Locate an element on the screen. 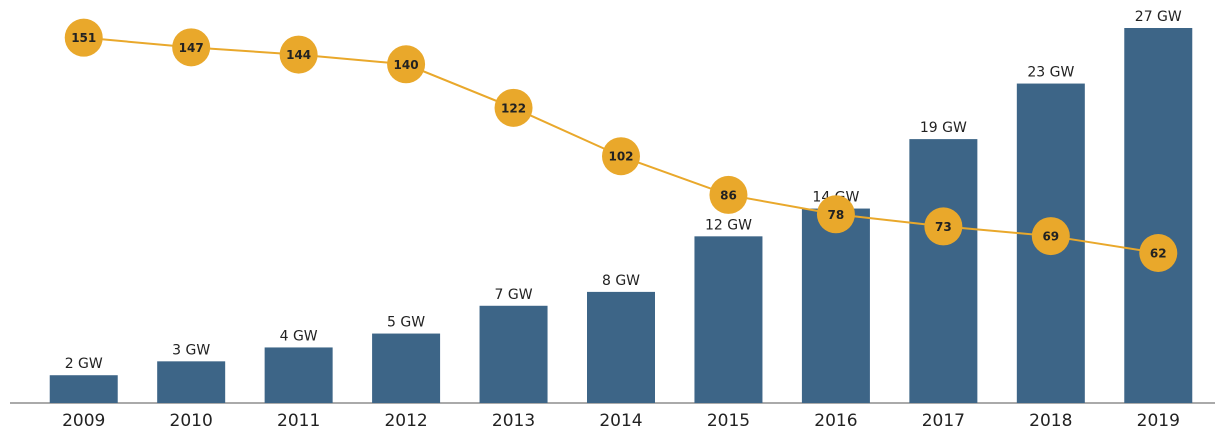 Image resolution: width=1227 pixels, height=432 pixels. point-label: 73 is located at coordinates (943, 227).